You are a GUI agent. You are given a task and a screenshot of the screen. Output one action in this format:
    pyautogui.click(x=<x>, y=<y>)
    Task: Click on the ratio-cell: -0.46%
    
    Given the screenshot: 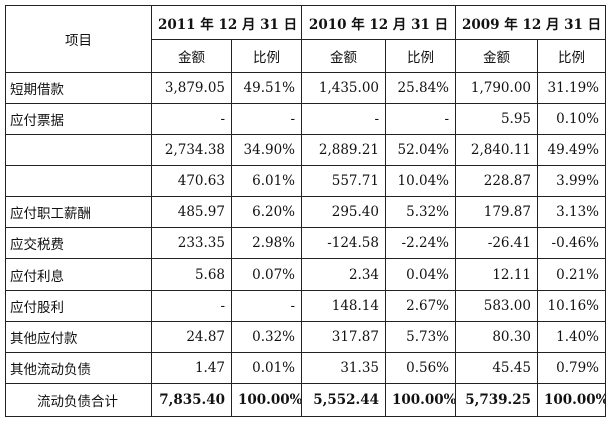 What is the action you would take?
    pyautogui.click(x=571, y=243)
    